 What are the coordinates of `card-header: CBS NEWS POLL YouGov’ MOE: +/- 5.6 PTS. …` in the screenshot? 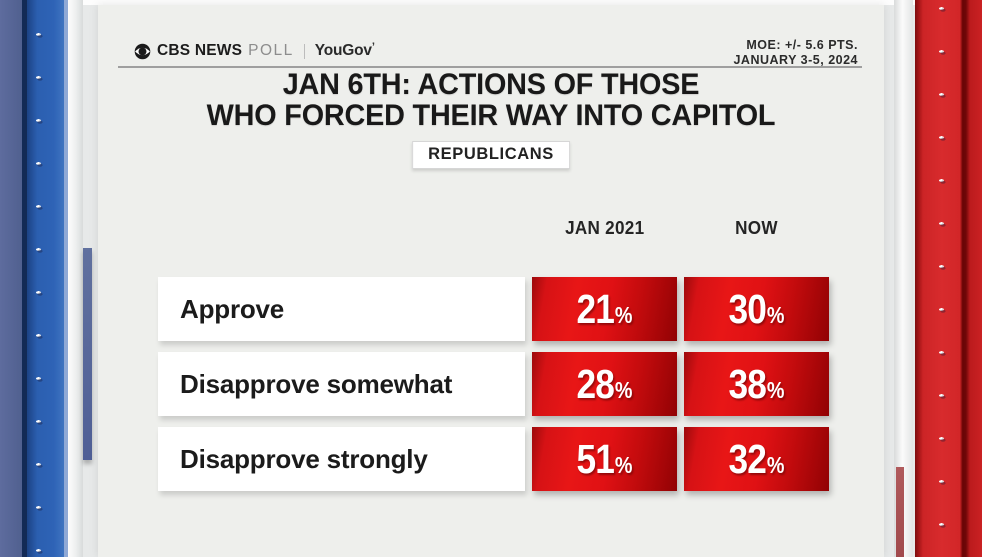 It's located at (496, 53).